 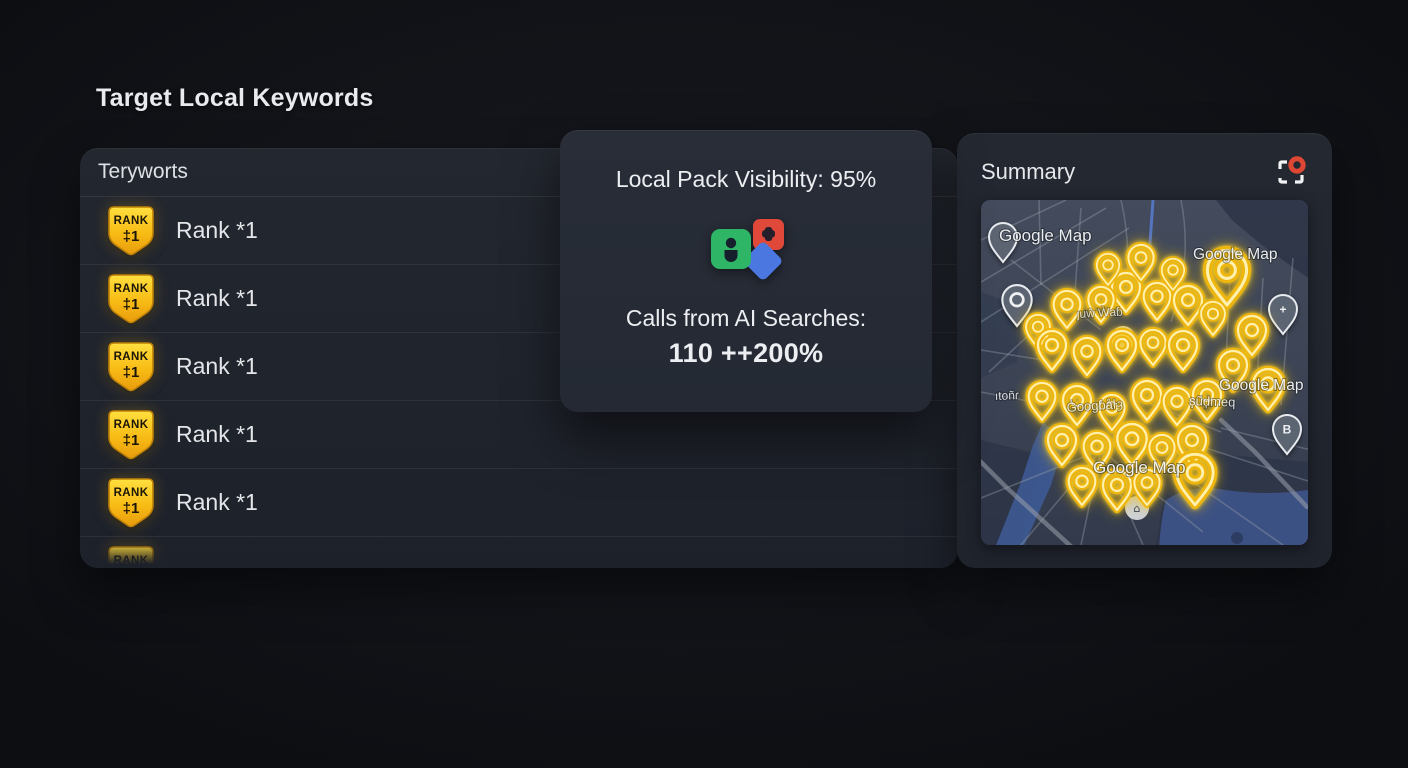 I want to click on page-title: Target Local Keywords, so click(x=235, y=98).